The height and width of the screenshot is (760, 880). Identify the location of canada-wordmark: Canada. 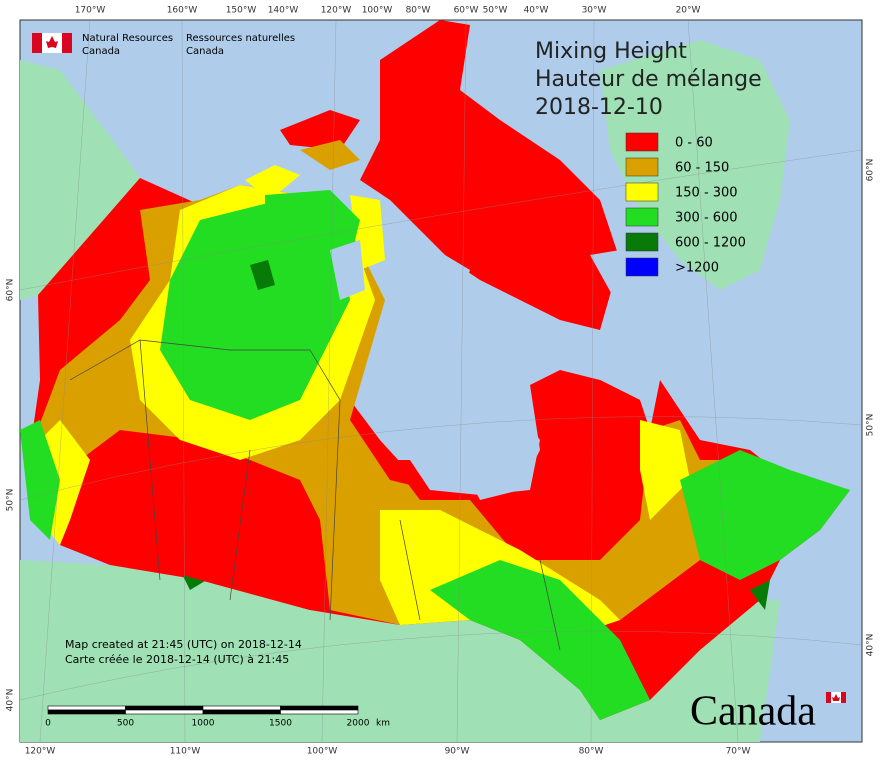
(753, 712).